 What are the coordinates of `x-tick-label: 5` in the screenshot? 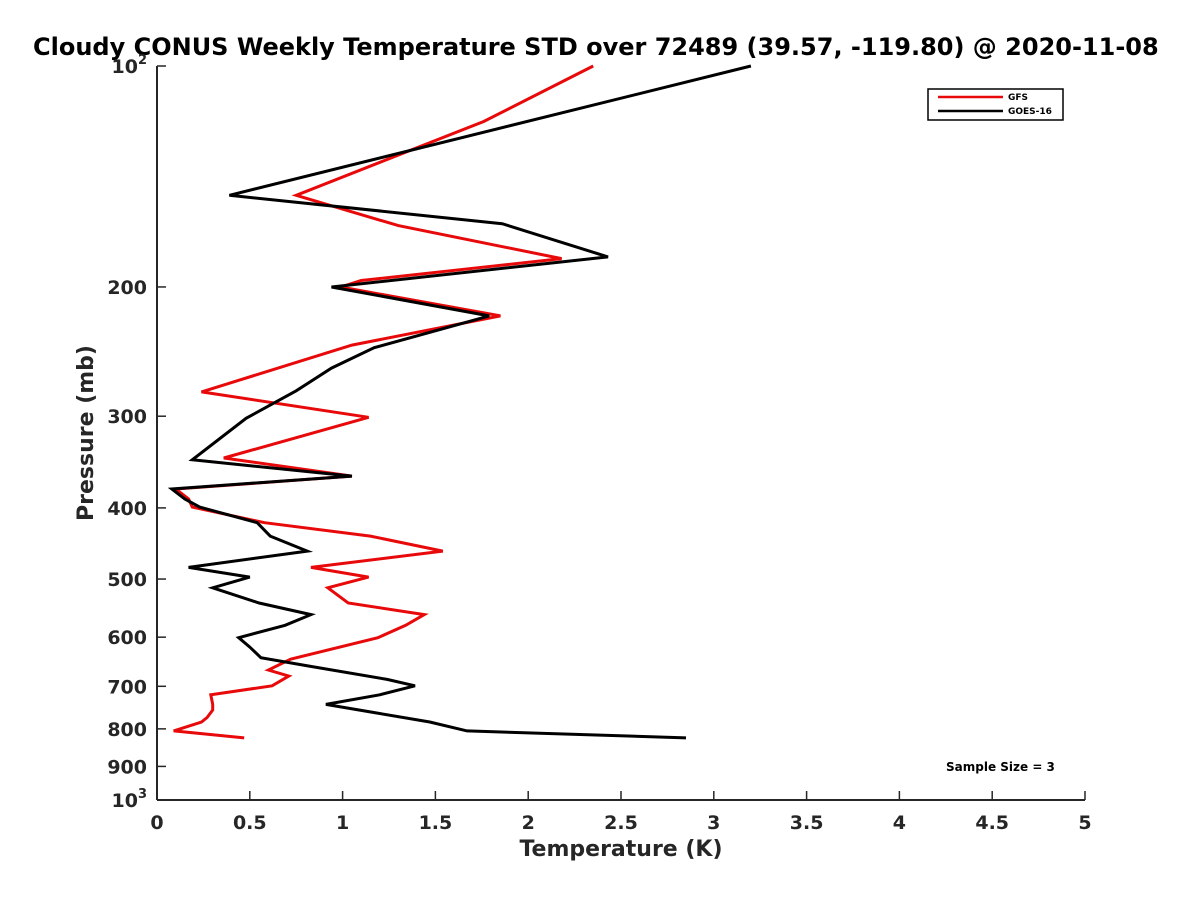 It's located at (1084, 823).